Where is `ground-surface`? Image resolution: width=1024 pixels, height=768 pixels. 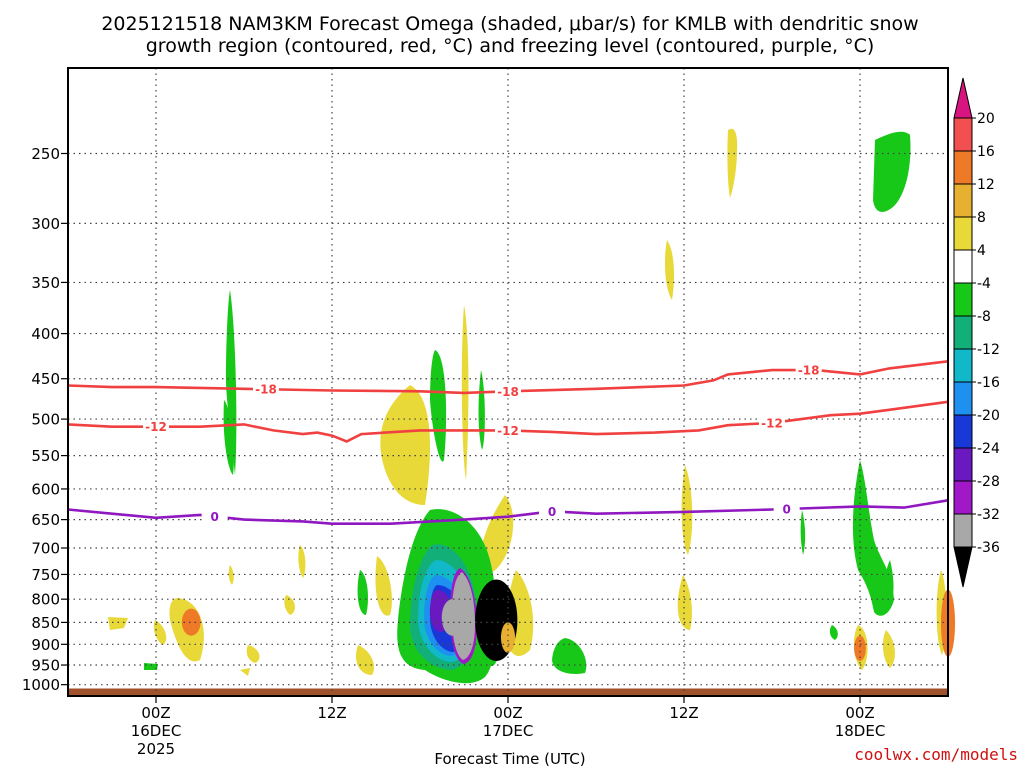 ground-surface is located at coordinates (508, 692).